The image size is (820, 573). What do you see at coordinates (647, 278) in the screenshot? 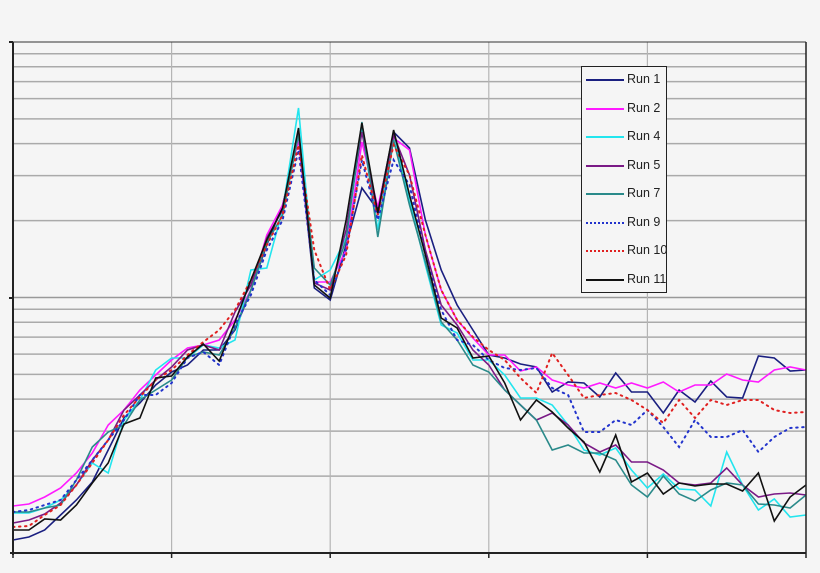
I see `legend-label: Run 11` at bounding box center [647, 278].